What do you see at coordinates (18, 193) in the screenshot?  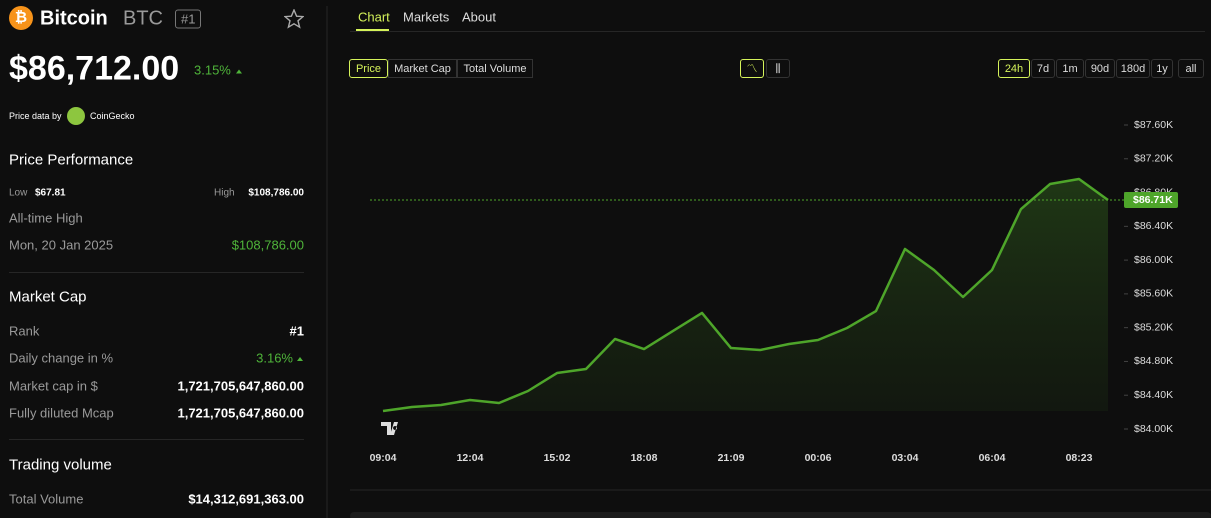 I see `label: Low` at bounding box center [18, 193].